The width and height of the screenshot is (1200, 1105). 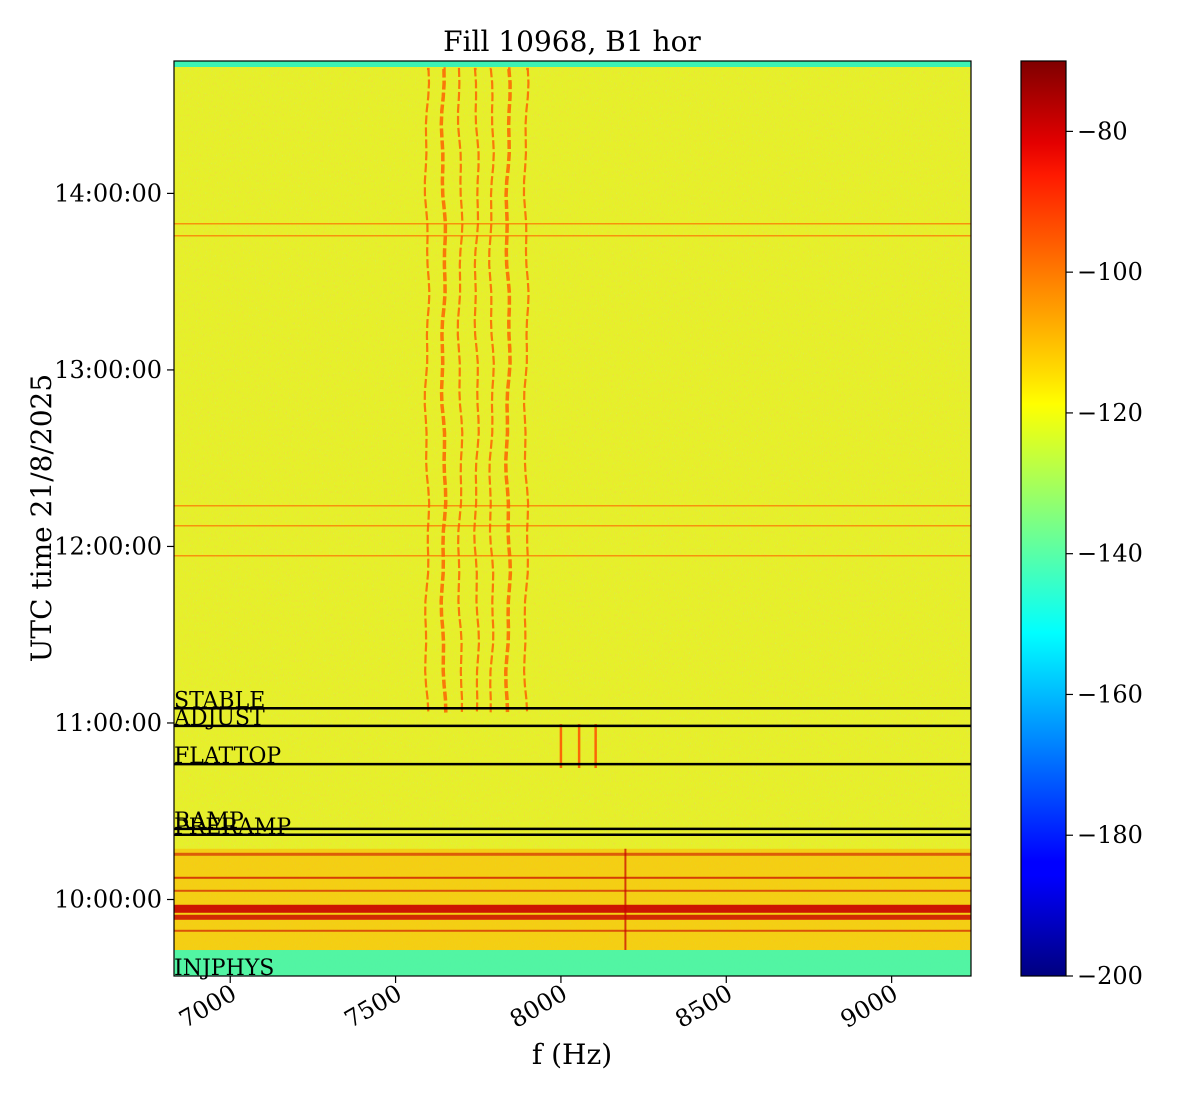 I want to click on x-tick-label: 7500, so click(x=373, y=1006).